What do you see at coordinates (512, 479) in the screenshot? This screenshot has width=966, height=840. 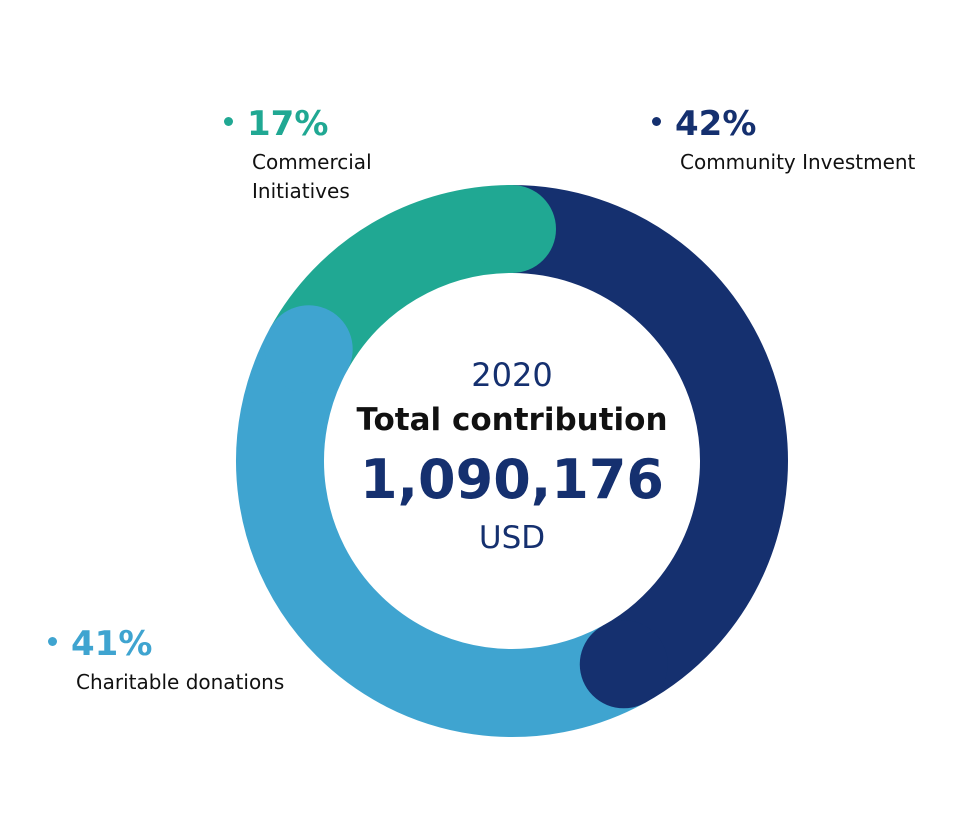 I see `center-total: 1,090,176` at bounding box center [512, 479].